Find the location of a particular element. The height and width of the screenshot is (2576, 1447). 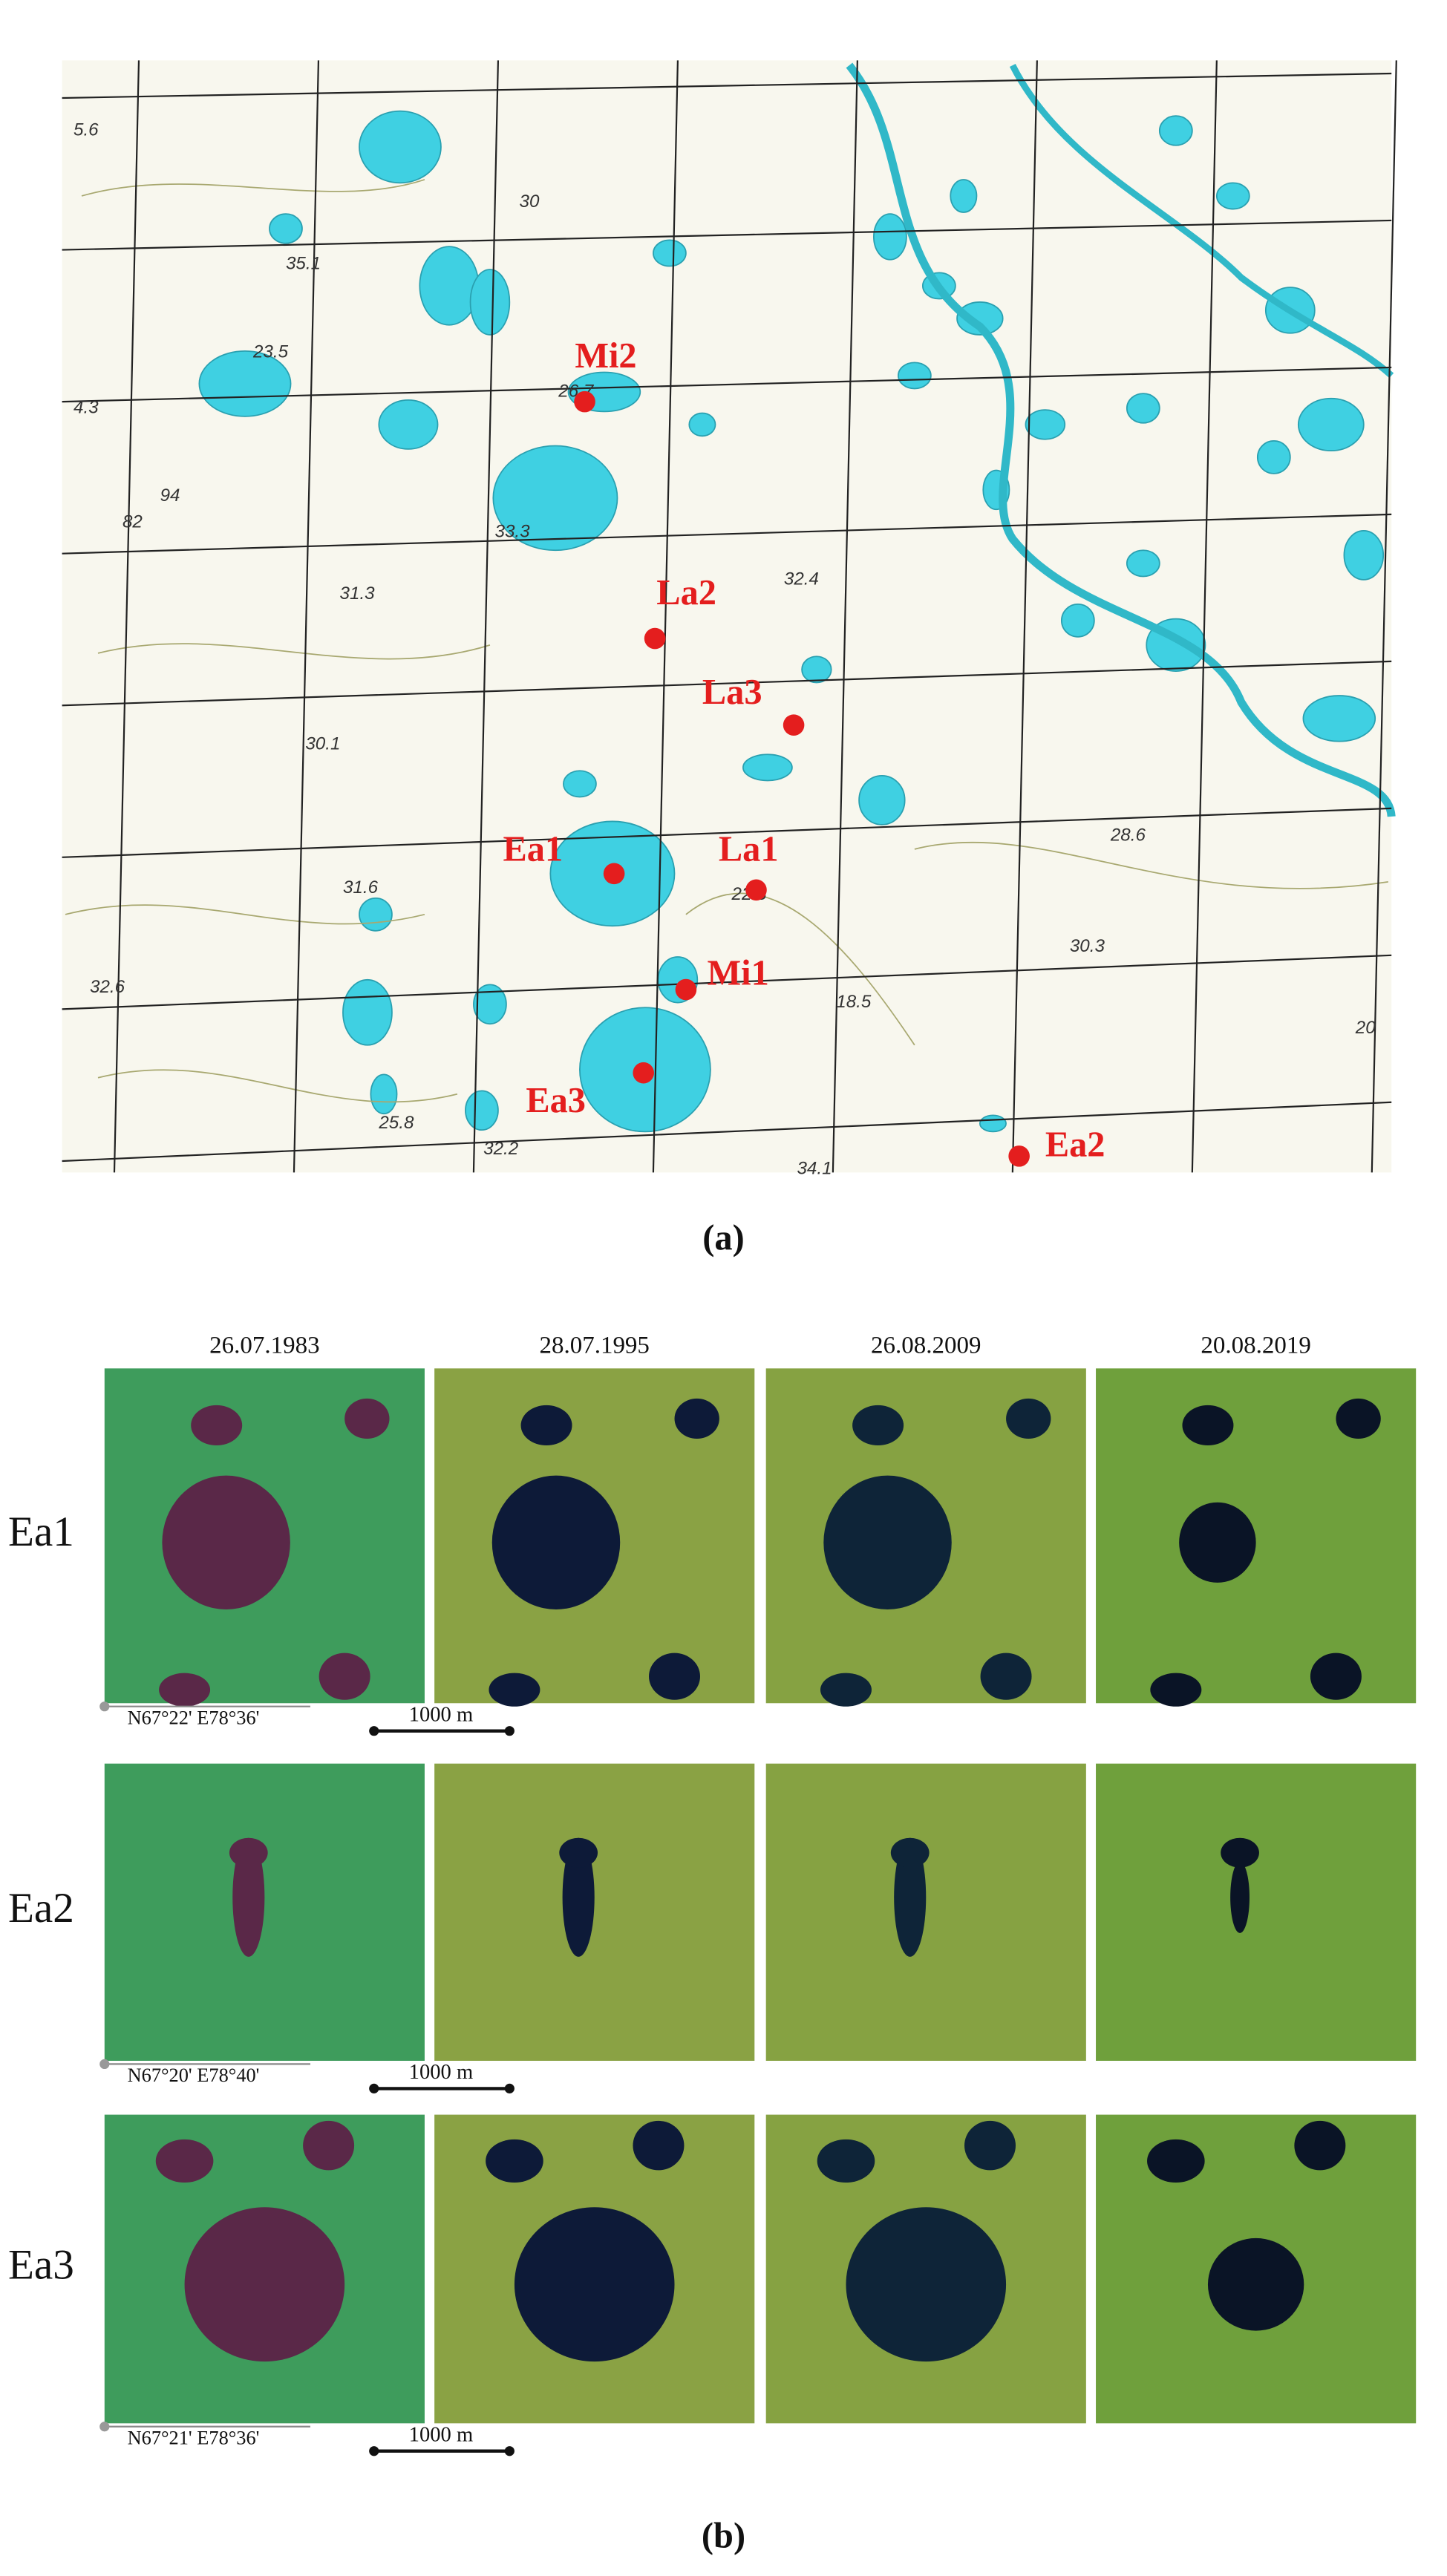

map-label: 94 is located at coordinates (170, 496).